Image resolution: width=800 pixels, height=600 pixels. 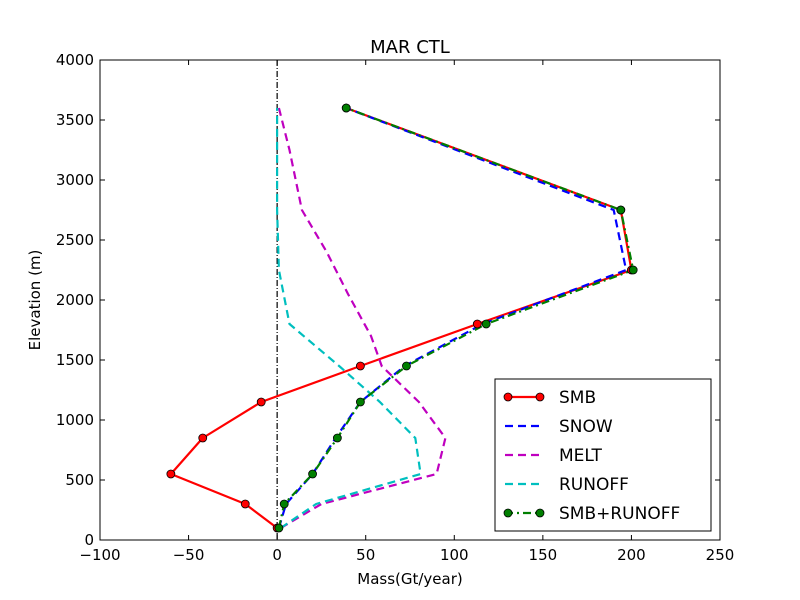 I want to click on x-tick-label: −100, so click(x=99, y=555).